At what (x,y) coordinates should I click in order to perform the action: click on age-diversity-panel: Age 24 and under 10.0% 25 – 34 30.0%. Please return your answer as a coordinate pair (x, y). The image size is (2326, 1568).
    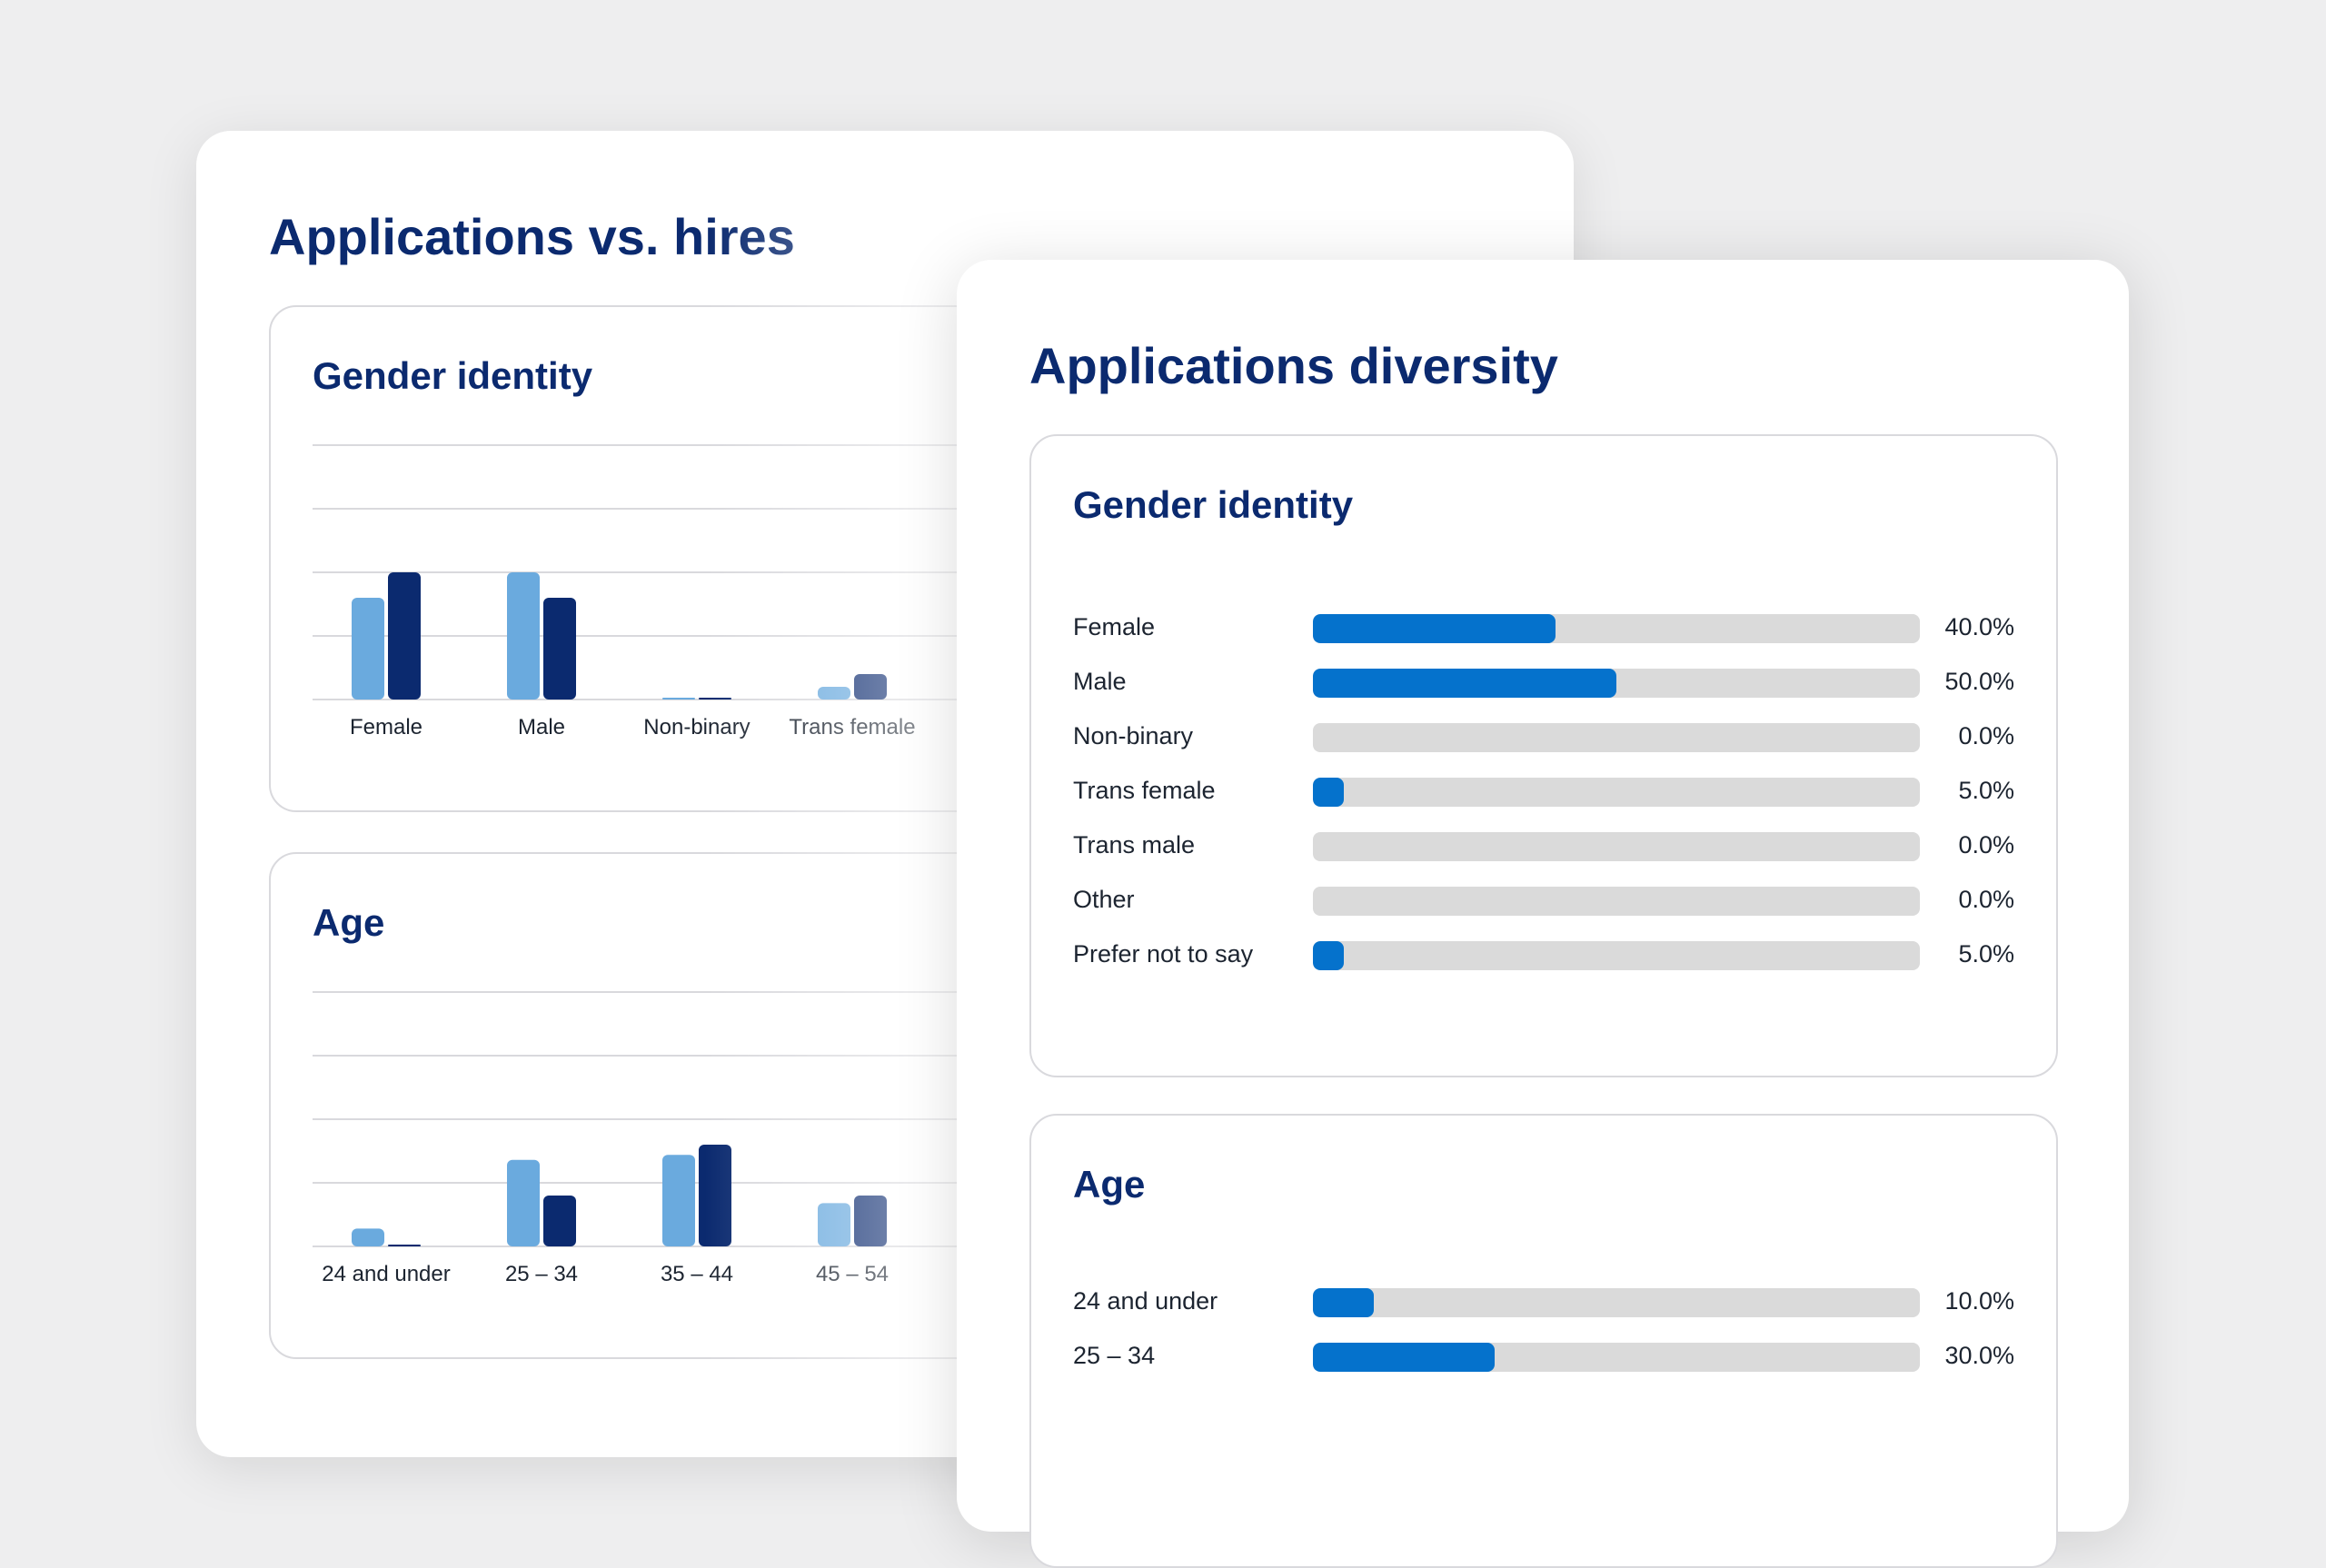
    Looking at the image, I should click on (1543, 1341).